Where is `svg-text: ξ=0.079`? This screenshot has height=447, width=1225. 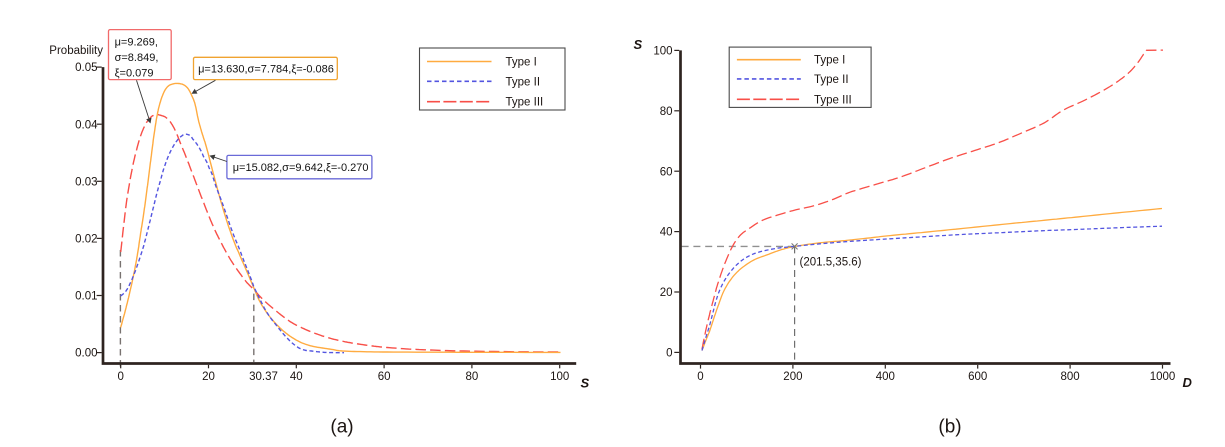
svg-text: ξ=0.079 is located at coordinates (134, 73).